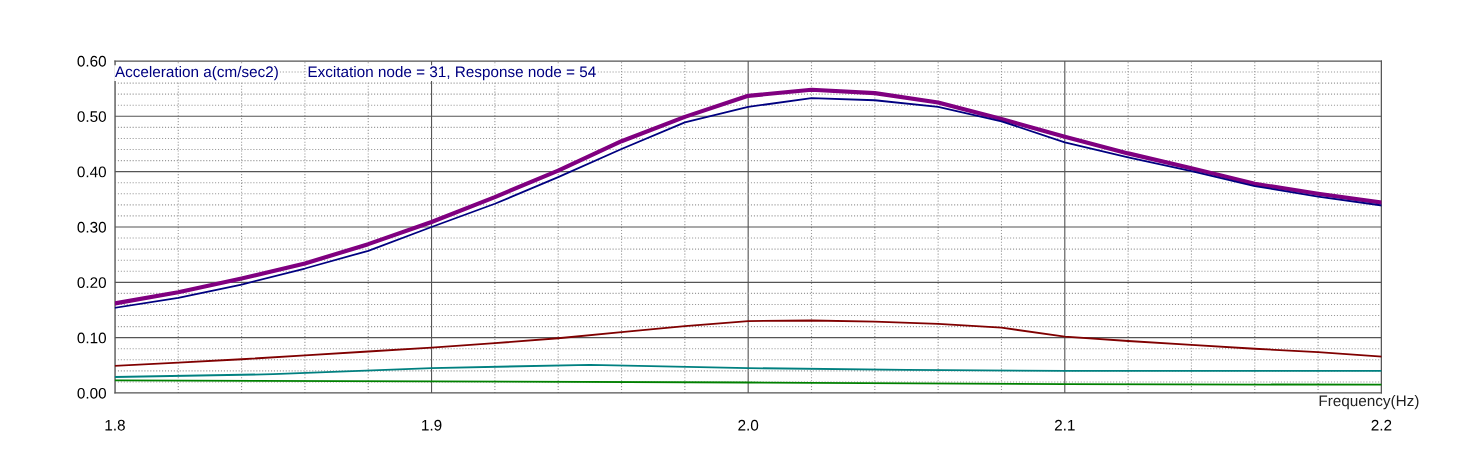 Image resolution: width=1483 pixels, height=469 pixels. Describe the element at coordinates (1369, 402) in the screenshot. I see `x-axis-title: Frequency(Hz)` at that location.